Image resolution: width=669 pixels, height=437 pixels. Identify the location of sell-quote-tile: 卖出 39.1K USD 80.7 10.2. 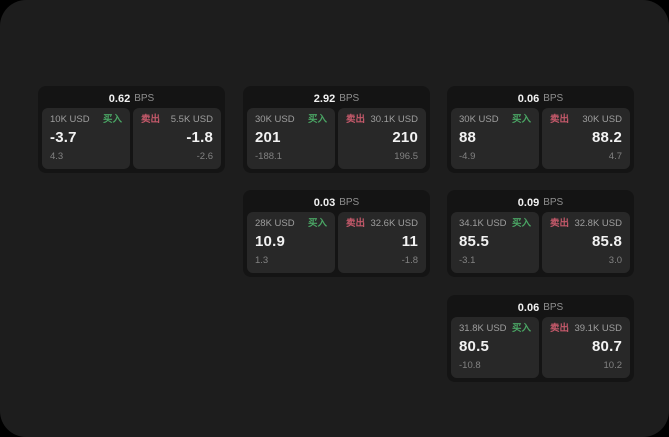
(586, 347).